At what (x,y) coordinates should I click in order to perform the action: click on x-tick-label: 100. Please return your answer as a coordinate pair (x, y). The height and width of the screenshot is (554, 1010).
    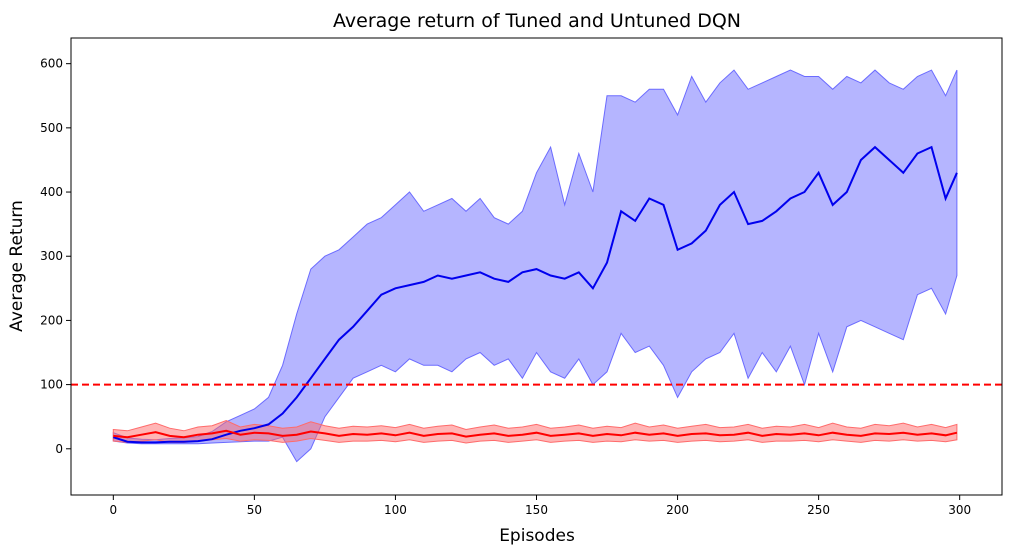
    Looking at the image, I should click on (395, 510).